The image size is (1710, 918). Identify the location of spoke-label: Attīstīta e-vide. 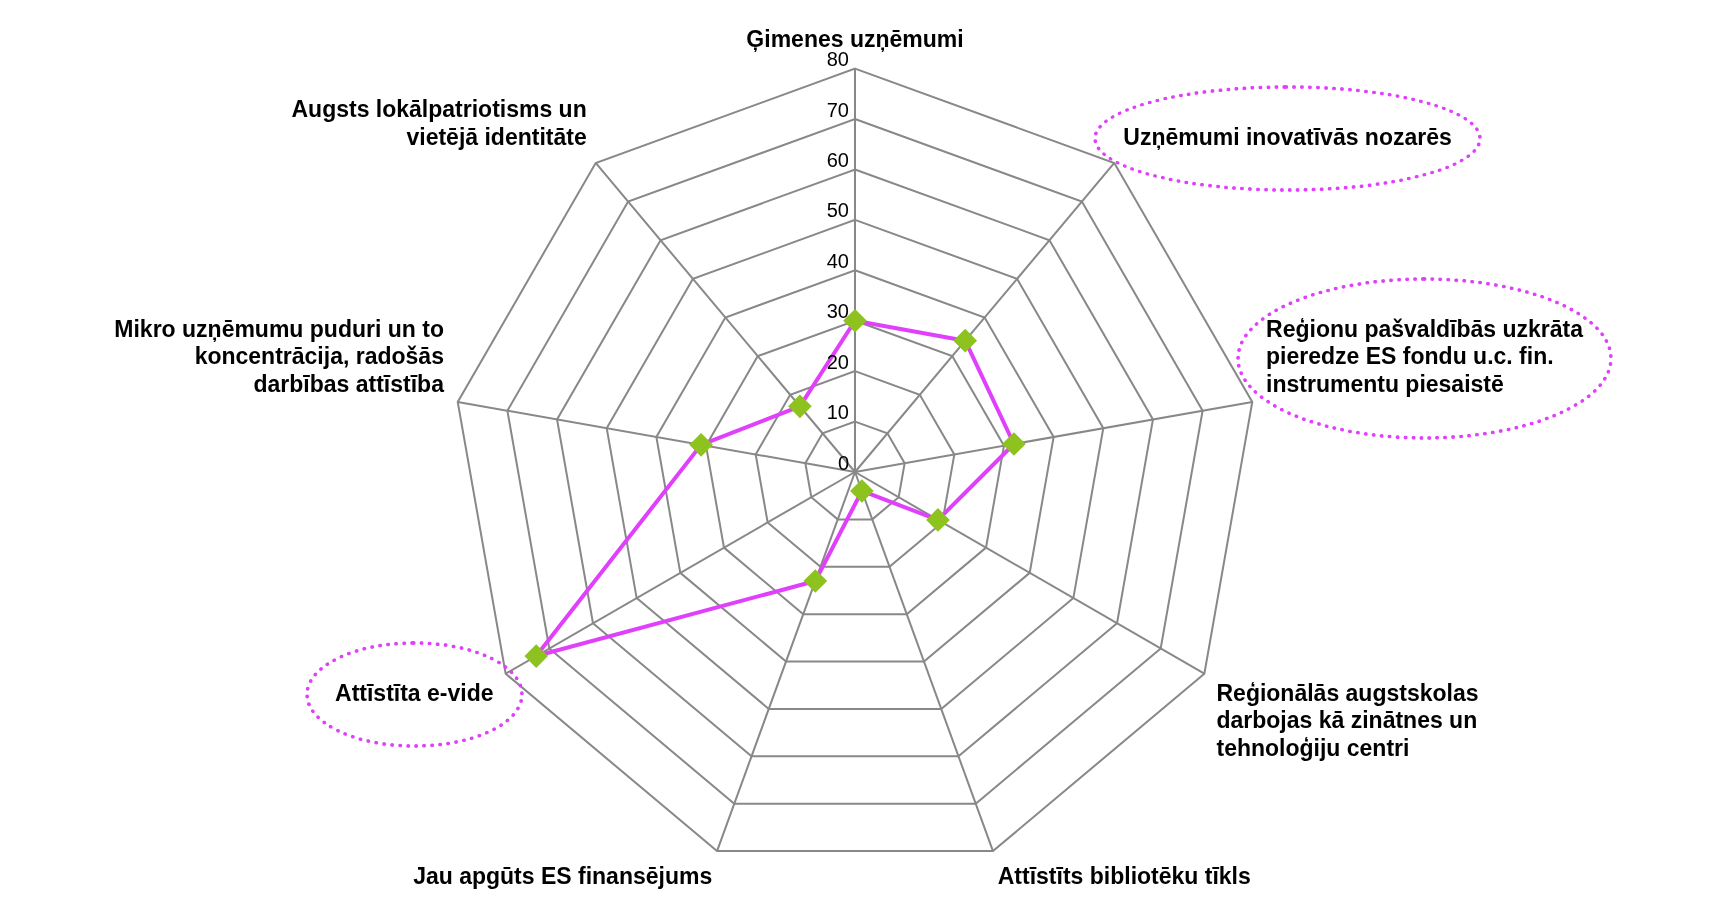
(414, 692).